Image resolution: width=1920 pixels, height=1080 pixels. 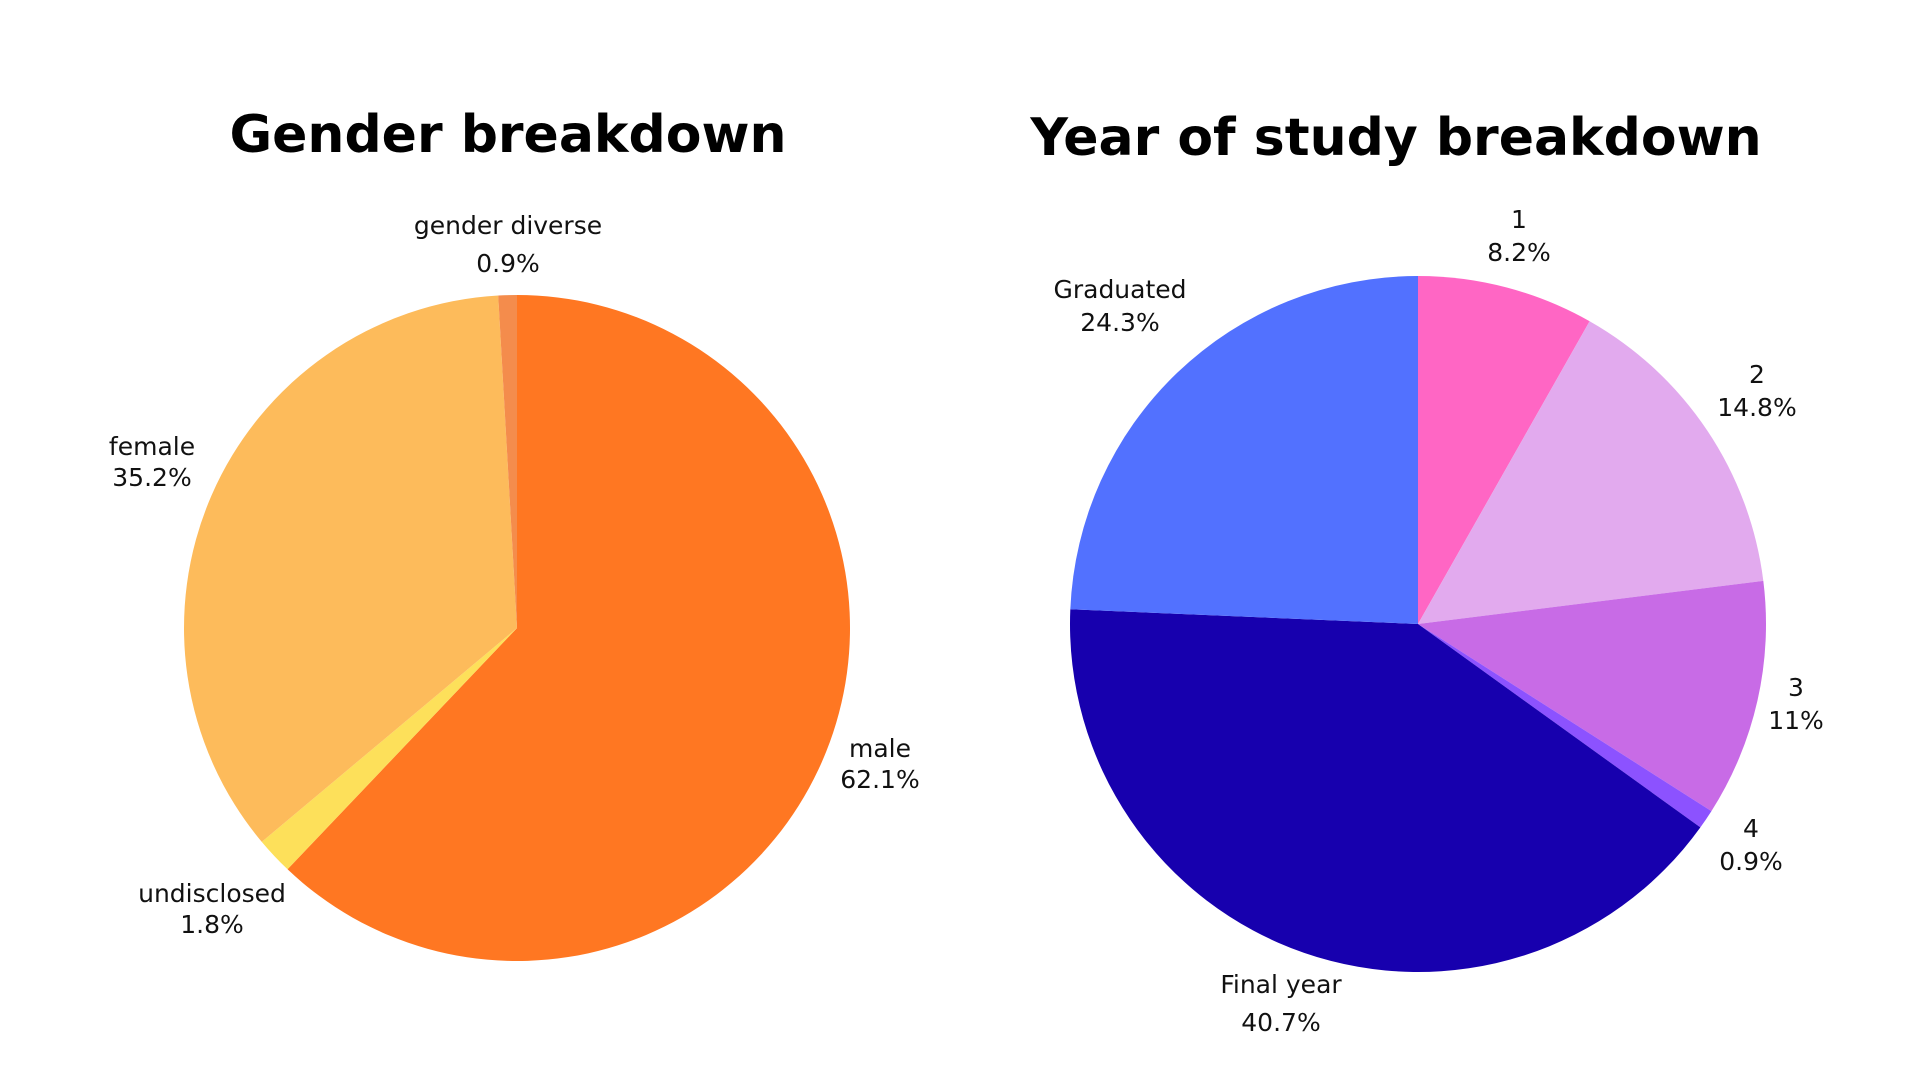 What do you see at coordinates (1280, 1022) in the screenshot?
I see `year-value-final-year: 40.7%` at bounding box center [1280, 1022].